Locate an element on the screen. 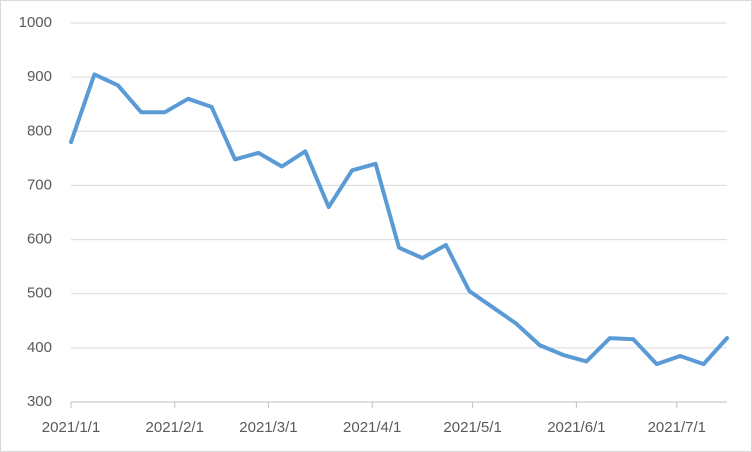  y-tick-label: 700 is located at coordinates (39, 184).